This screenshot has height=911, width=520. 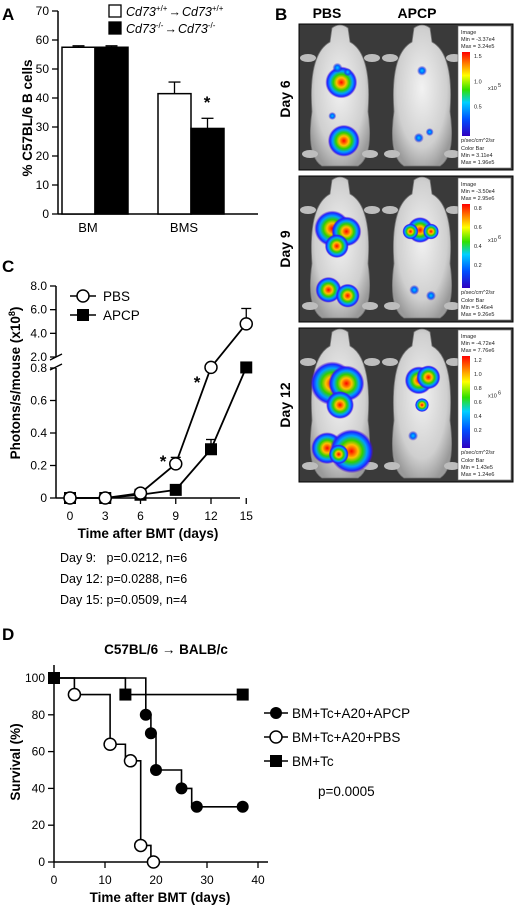 What do you see at coordinates (83, 315) in the screenshot?
I see `panel-c-legend-marker-apcp` at bounding box center [83, 315].